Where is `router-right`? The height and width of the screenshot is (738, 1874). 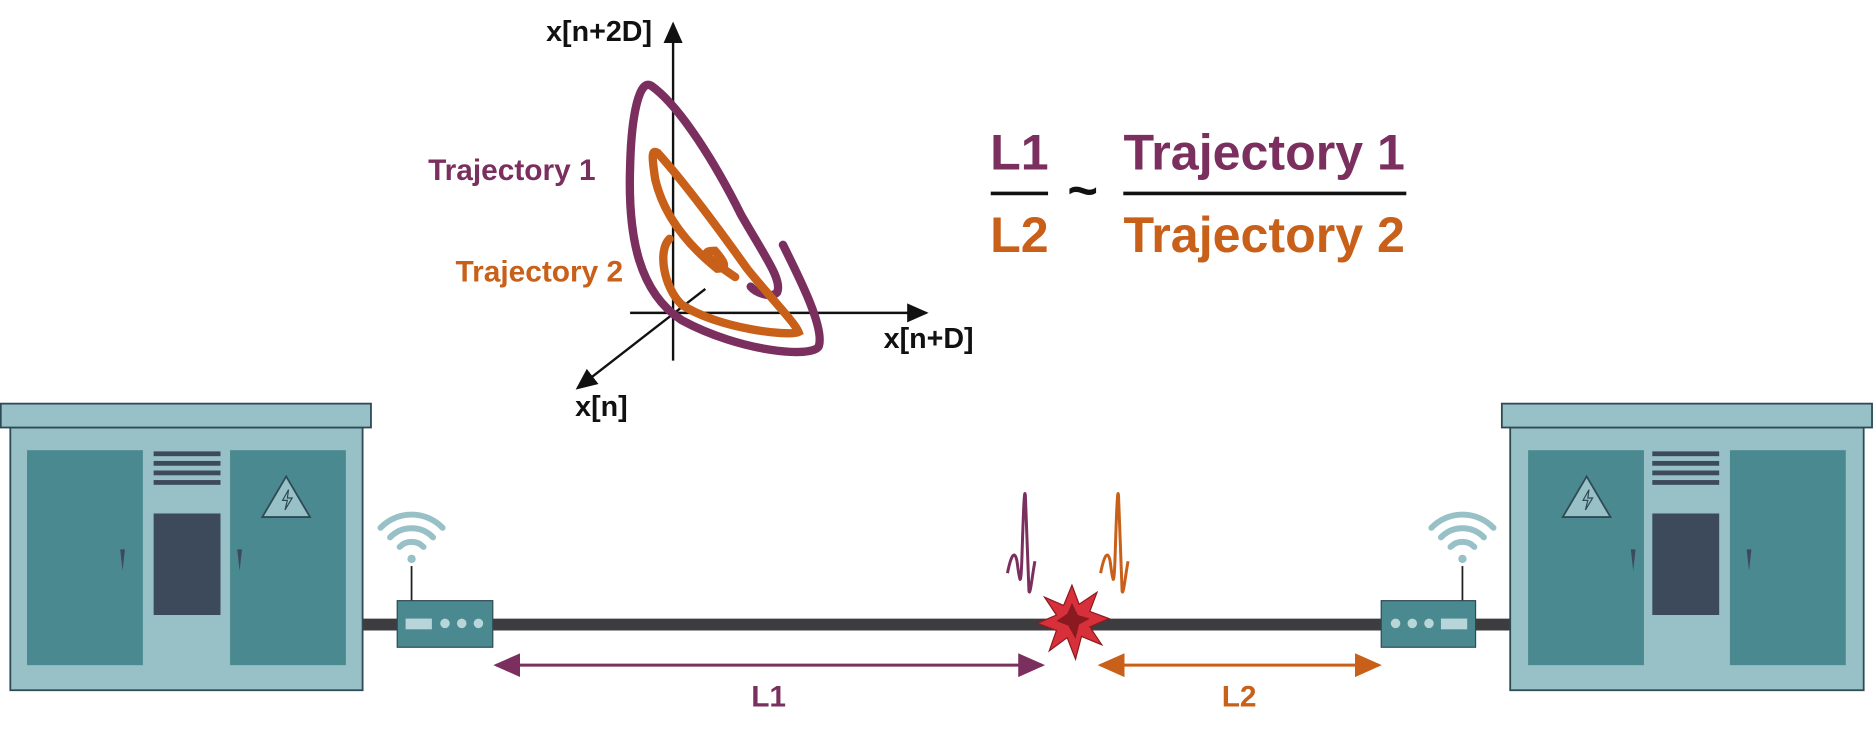
router-right is located at coordinates (1438, 579).